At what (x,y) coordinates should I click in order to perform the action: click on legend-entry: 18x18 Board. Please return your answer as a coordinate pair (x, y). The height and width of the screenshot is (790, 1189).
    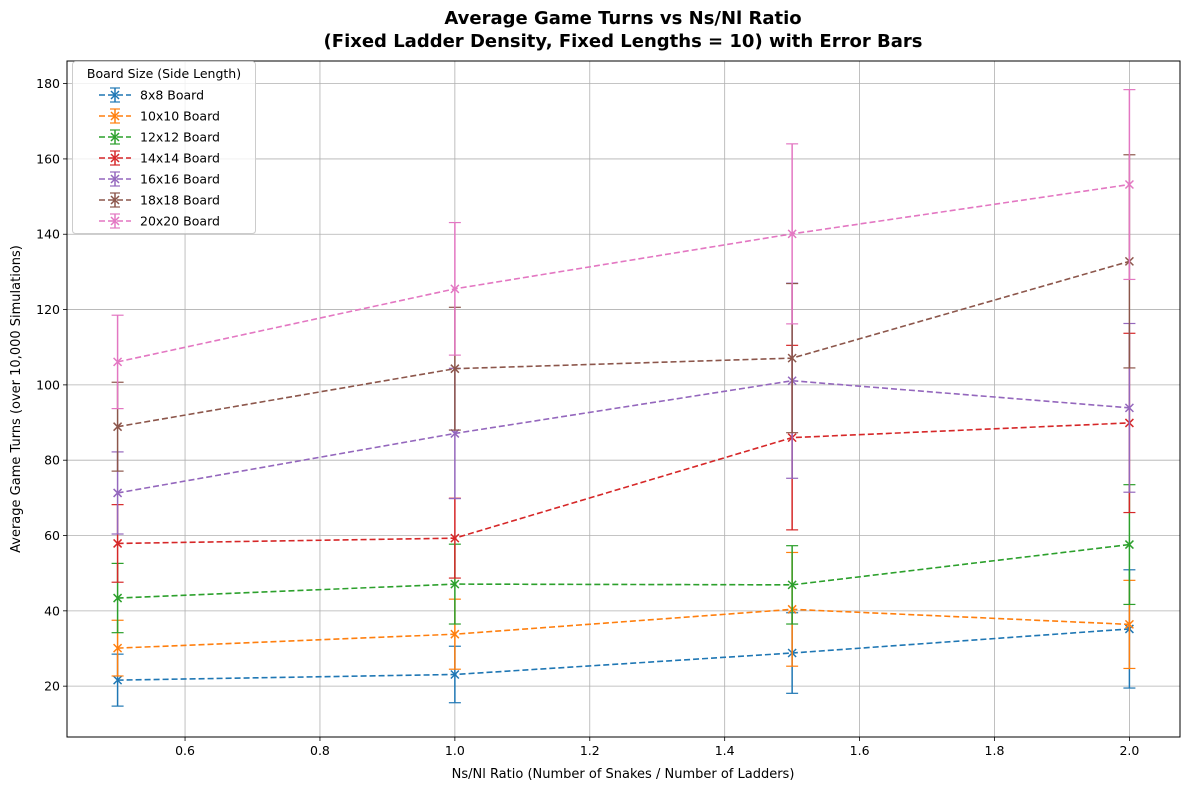
    Looking at the image, I should click on (159, 200).